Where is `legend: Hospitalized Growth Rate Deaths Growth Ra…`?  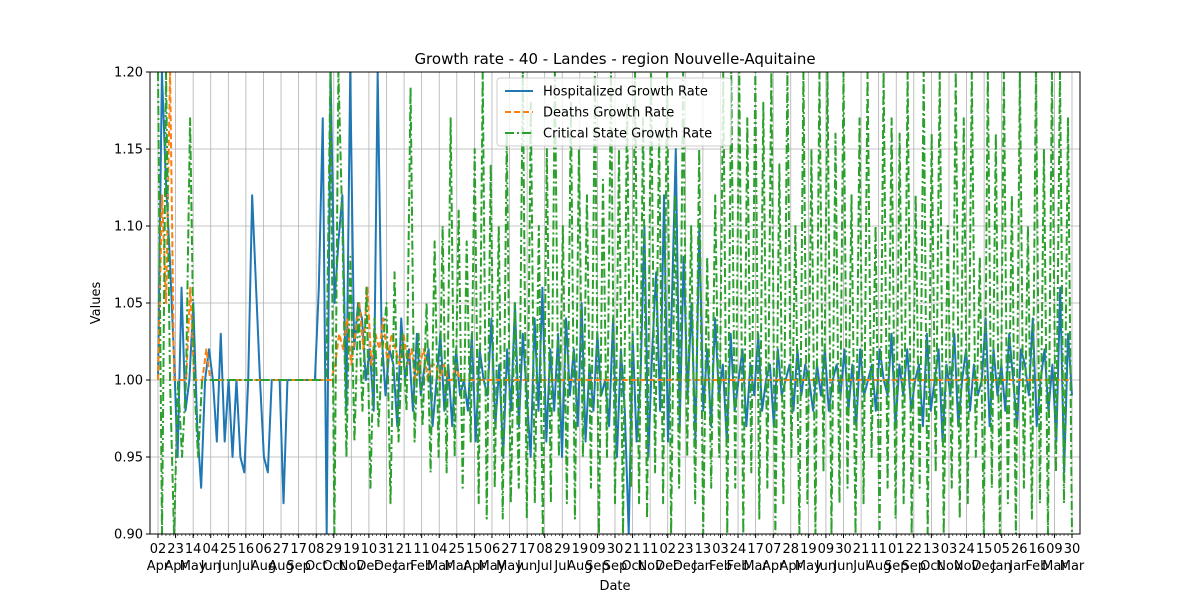 legend: Hospitalized Growth Rate Deaths Growth Ra… is located at coordinates (614, 112).